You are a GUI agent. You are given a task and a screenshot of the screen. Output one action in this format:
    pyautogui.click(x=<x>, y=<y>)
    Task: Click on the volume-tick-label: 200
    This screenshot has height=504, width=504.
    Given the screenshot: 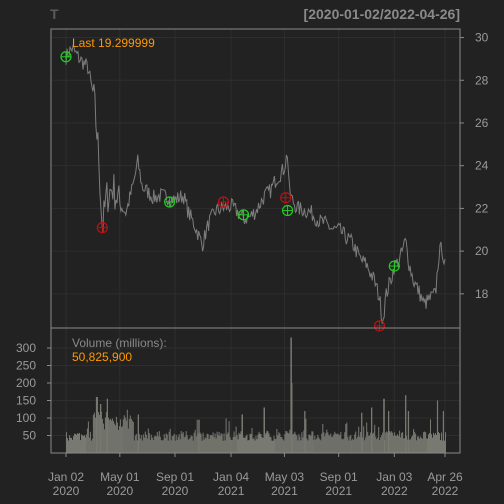 What is the action you would take?
    pyautogui.click(x=26, y=383)
    